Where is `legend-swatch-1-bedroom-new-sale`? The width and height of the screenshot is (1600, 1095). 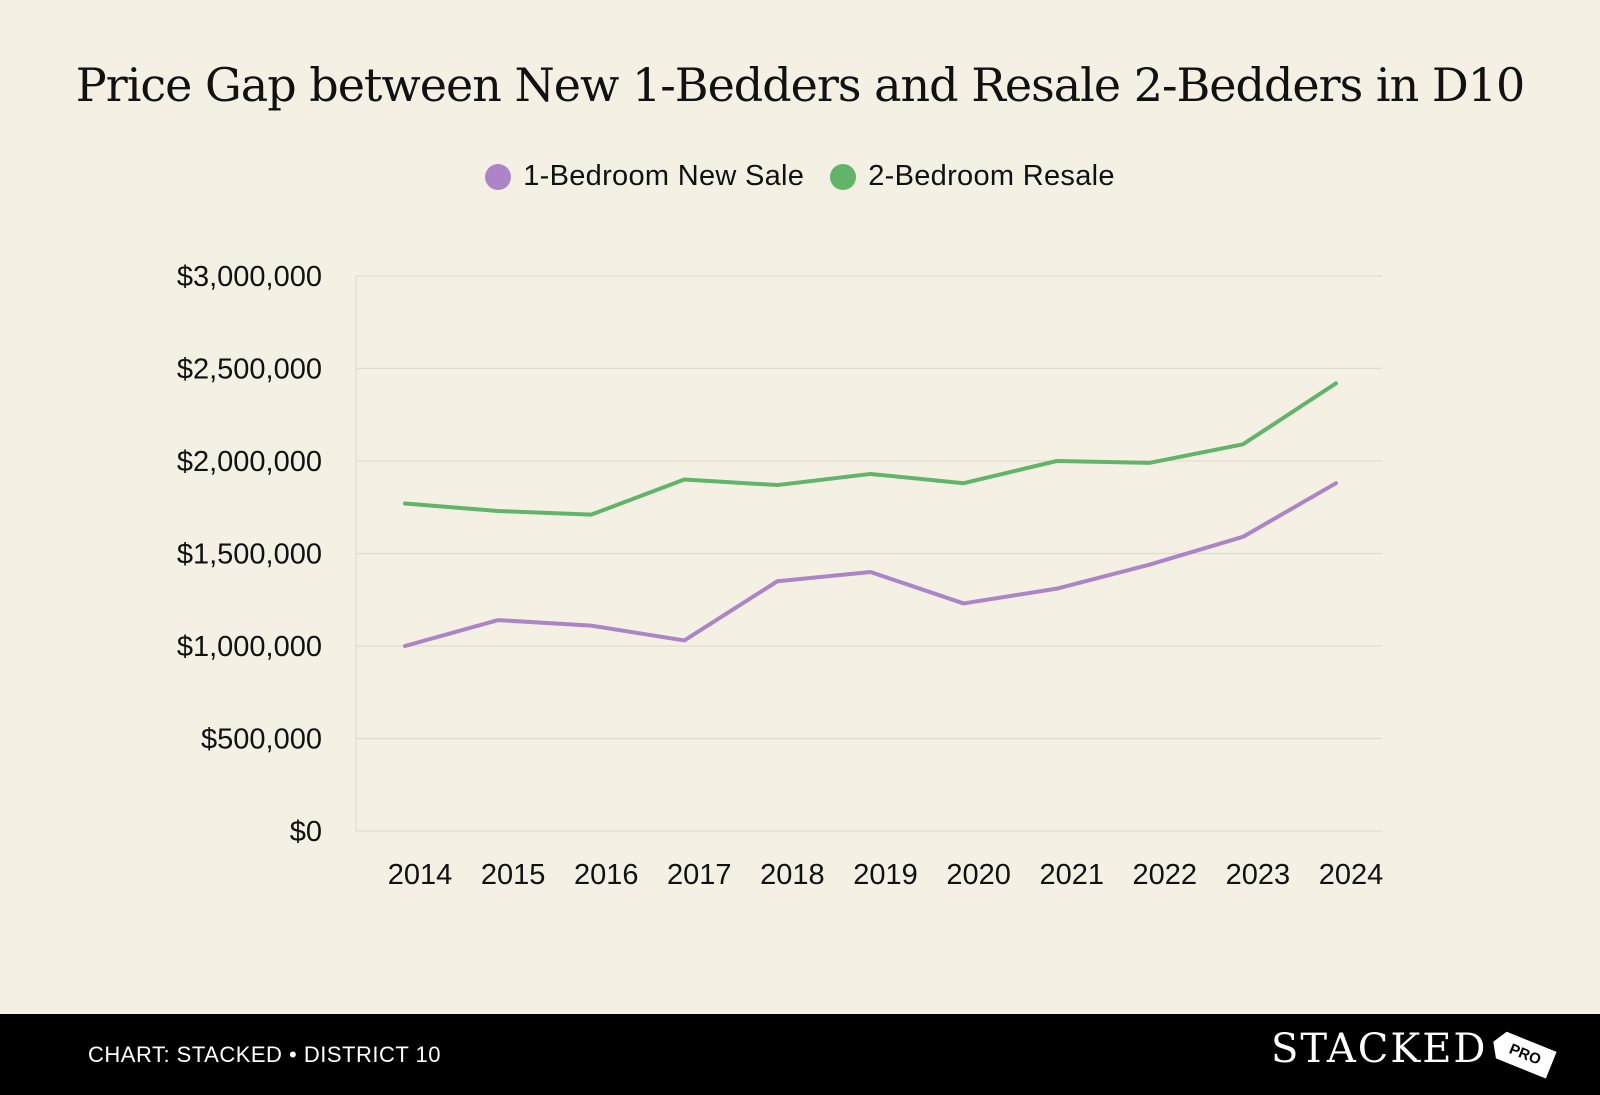 legend-swatch-1-bedroom-new-sale is located at coordinates (498, 176).